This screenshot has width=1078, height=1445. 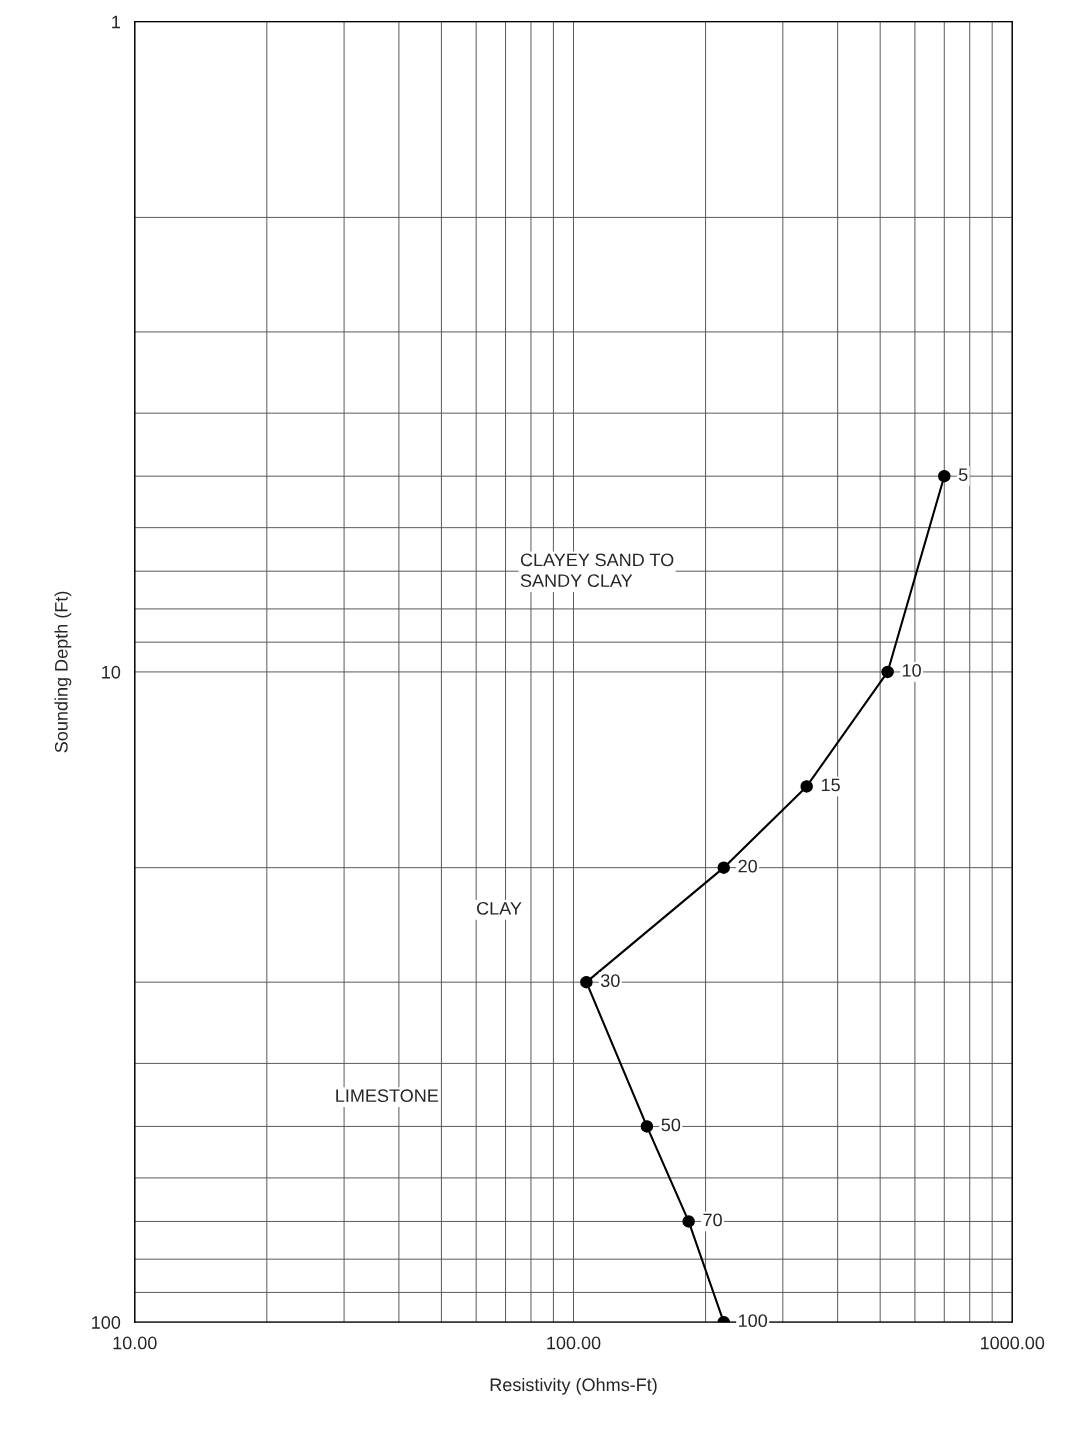 I want to click on y-tick-label: 100, so click(x=106, y=1322).